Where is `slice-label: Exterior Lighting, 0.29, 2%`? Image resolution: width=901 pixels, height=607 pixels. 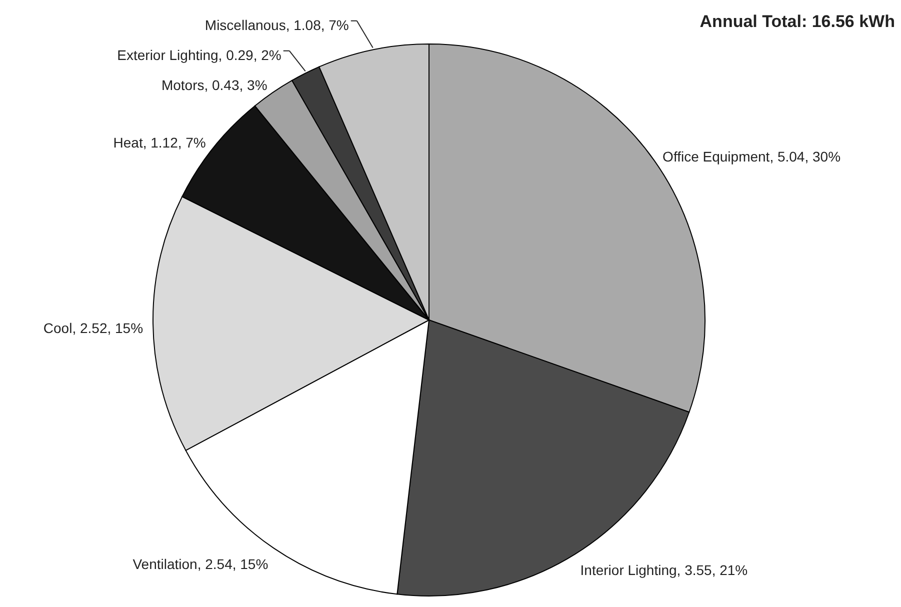
slice-label: Exterior Lighting, 0.29, 2% is located at coordinates (199, 54).